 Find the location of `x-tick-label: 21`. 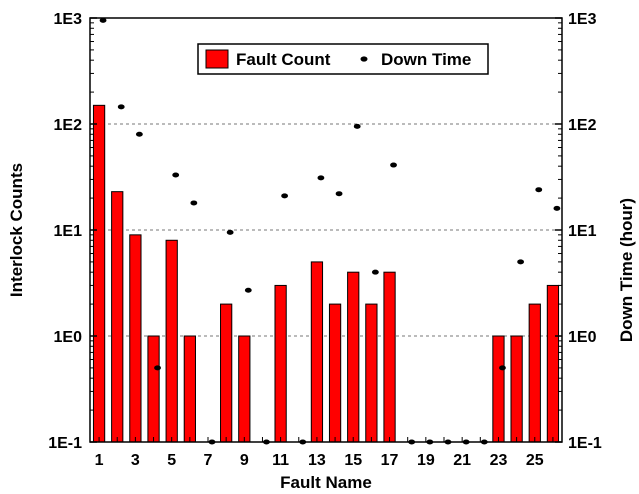

x-tick-label: 21 is located at coordinates (462, 460).